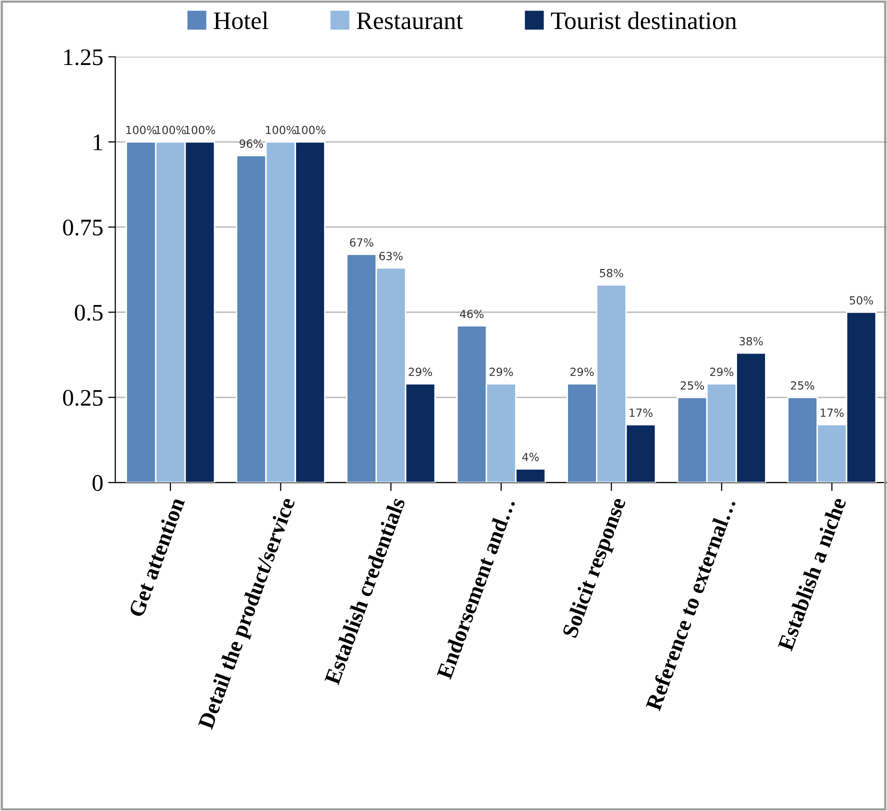 The image size is (887, 811). I want to click on y-tick-label: 0, so click(97, 483).